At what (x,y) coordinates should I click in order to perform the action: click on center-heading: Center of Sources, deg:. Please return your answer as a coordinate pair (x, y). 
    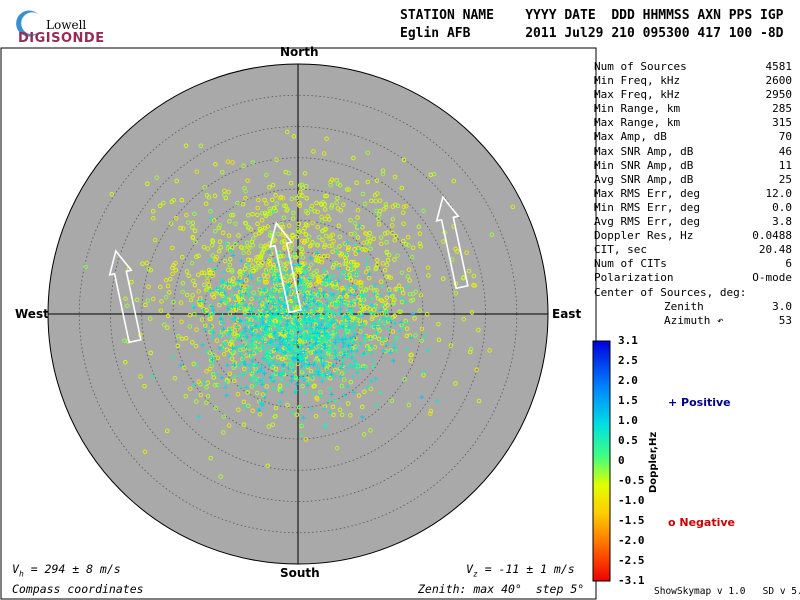
    Looking at the image, I should click on (670, 292).